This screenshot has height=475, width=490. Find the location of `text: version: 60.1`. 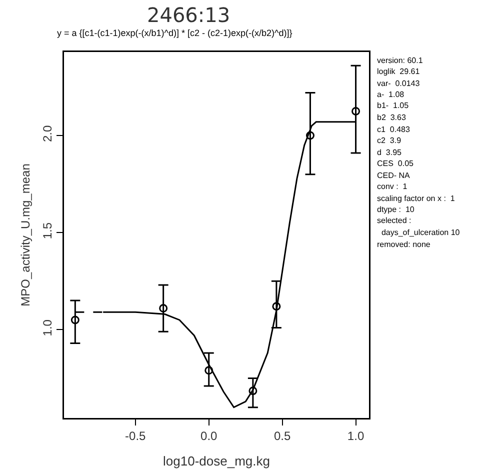

text: version: 60.1 is located at coordinates (400, 60).